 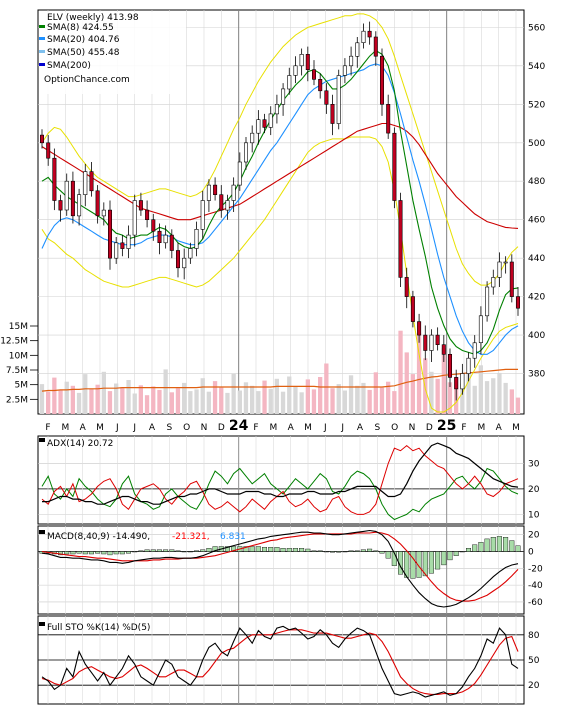 What do you see at coordinates (239, 426) in the screenshot?
I see `price-x-tick: 24` at bounding box center [239, 426].